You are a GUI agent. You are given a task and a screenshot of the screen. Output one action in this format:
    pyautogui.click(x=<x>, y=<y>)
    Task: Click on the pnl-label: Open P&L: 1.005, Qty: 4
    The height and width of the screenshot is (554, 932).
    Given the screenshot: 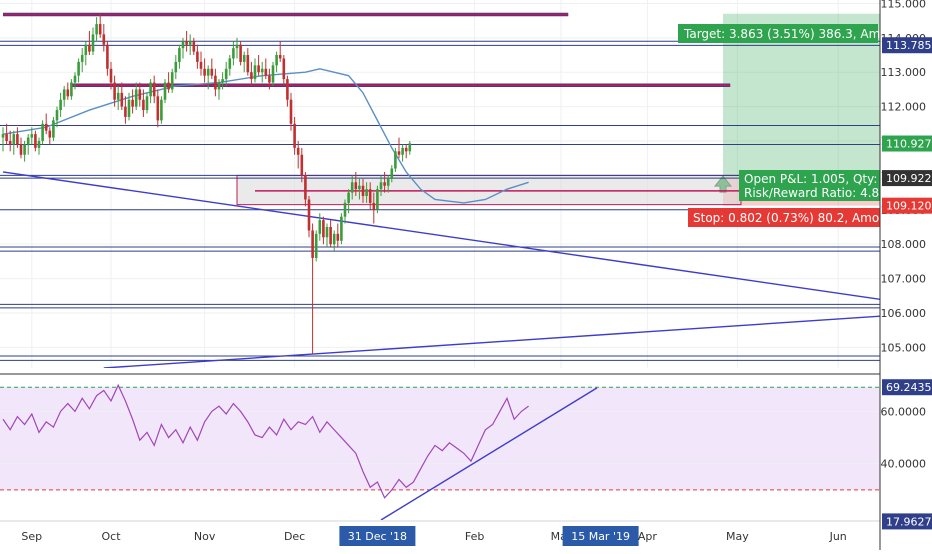 What is the action you would take?
    pyautogui.click(x=816, y=179)
    